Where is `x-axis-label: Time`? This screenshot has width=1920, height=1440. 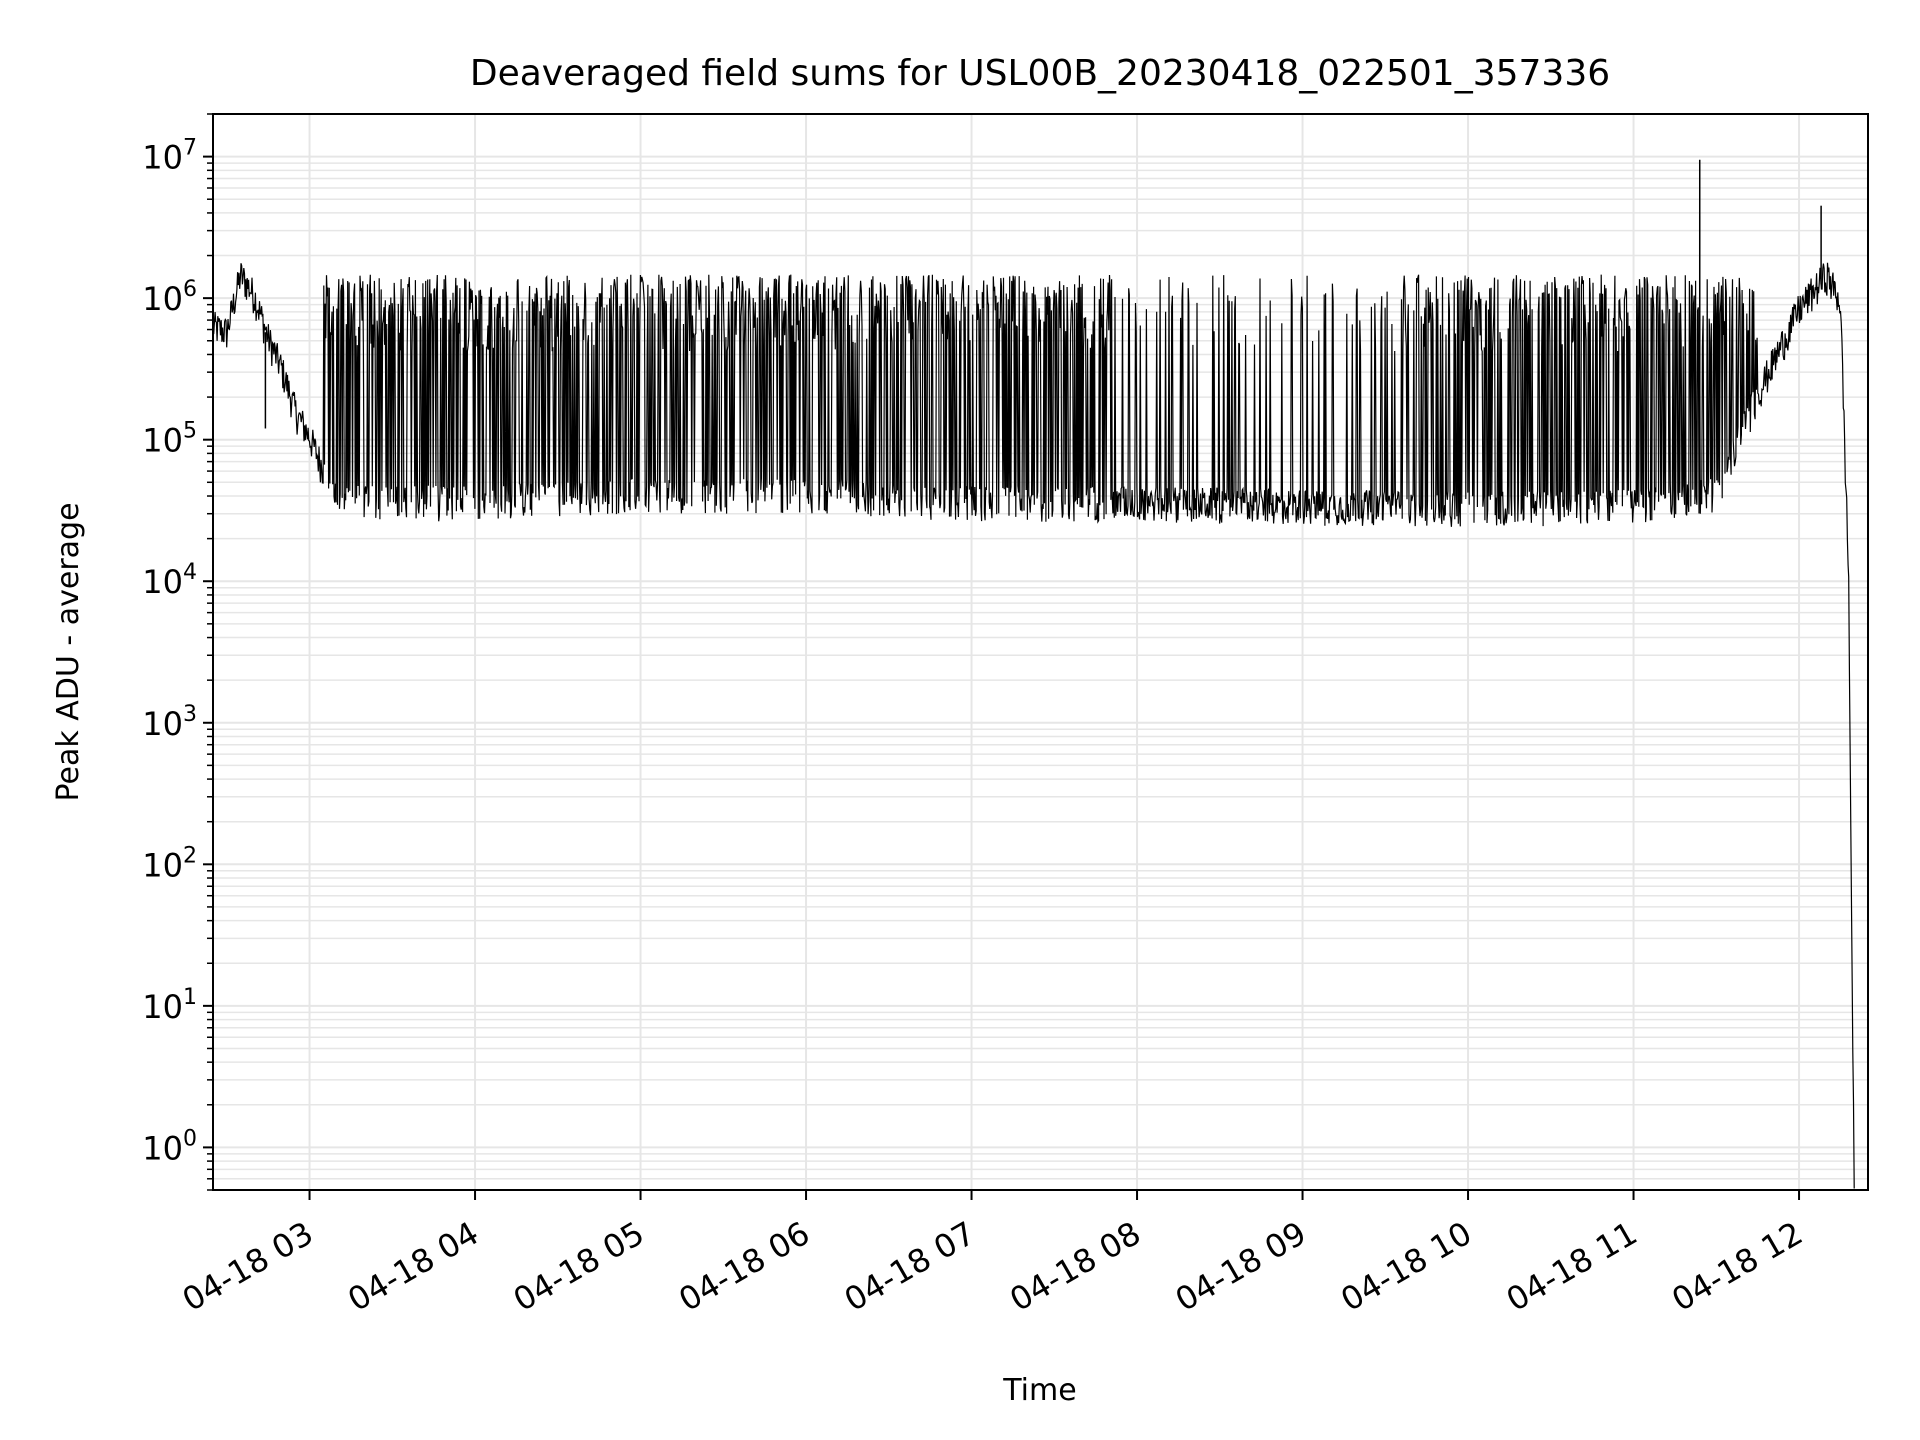
x-axis-label: Time is located at coordinates (1039, 1390).